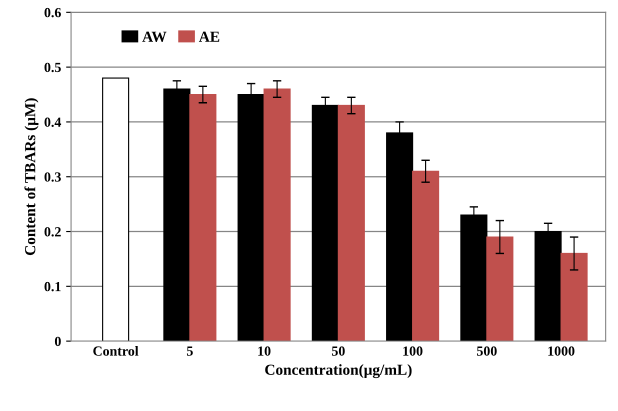 Image resolution: width=618 pixels, height=411 pixels. I want to click on legend-label: AE, so click(209, 37).